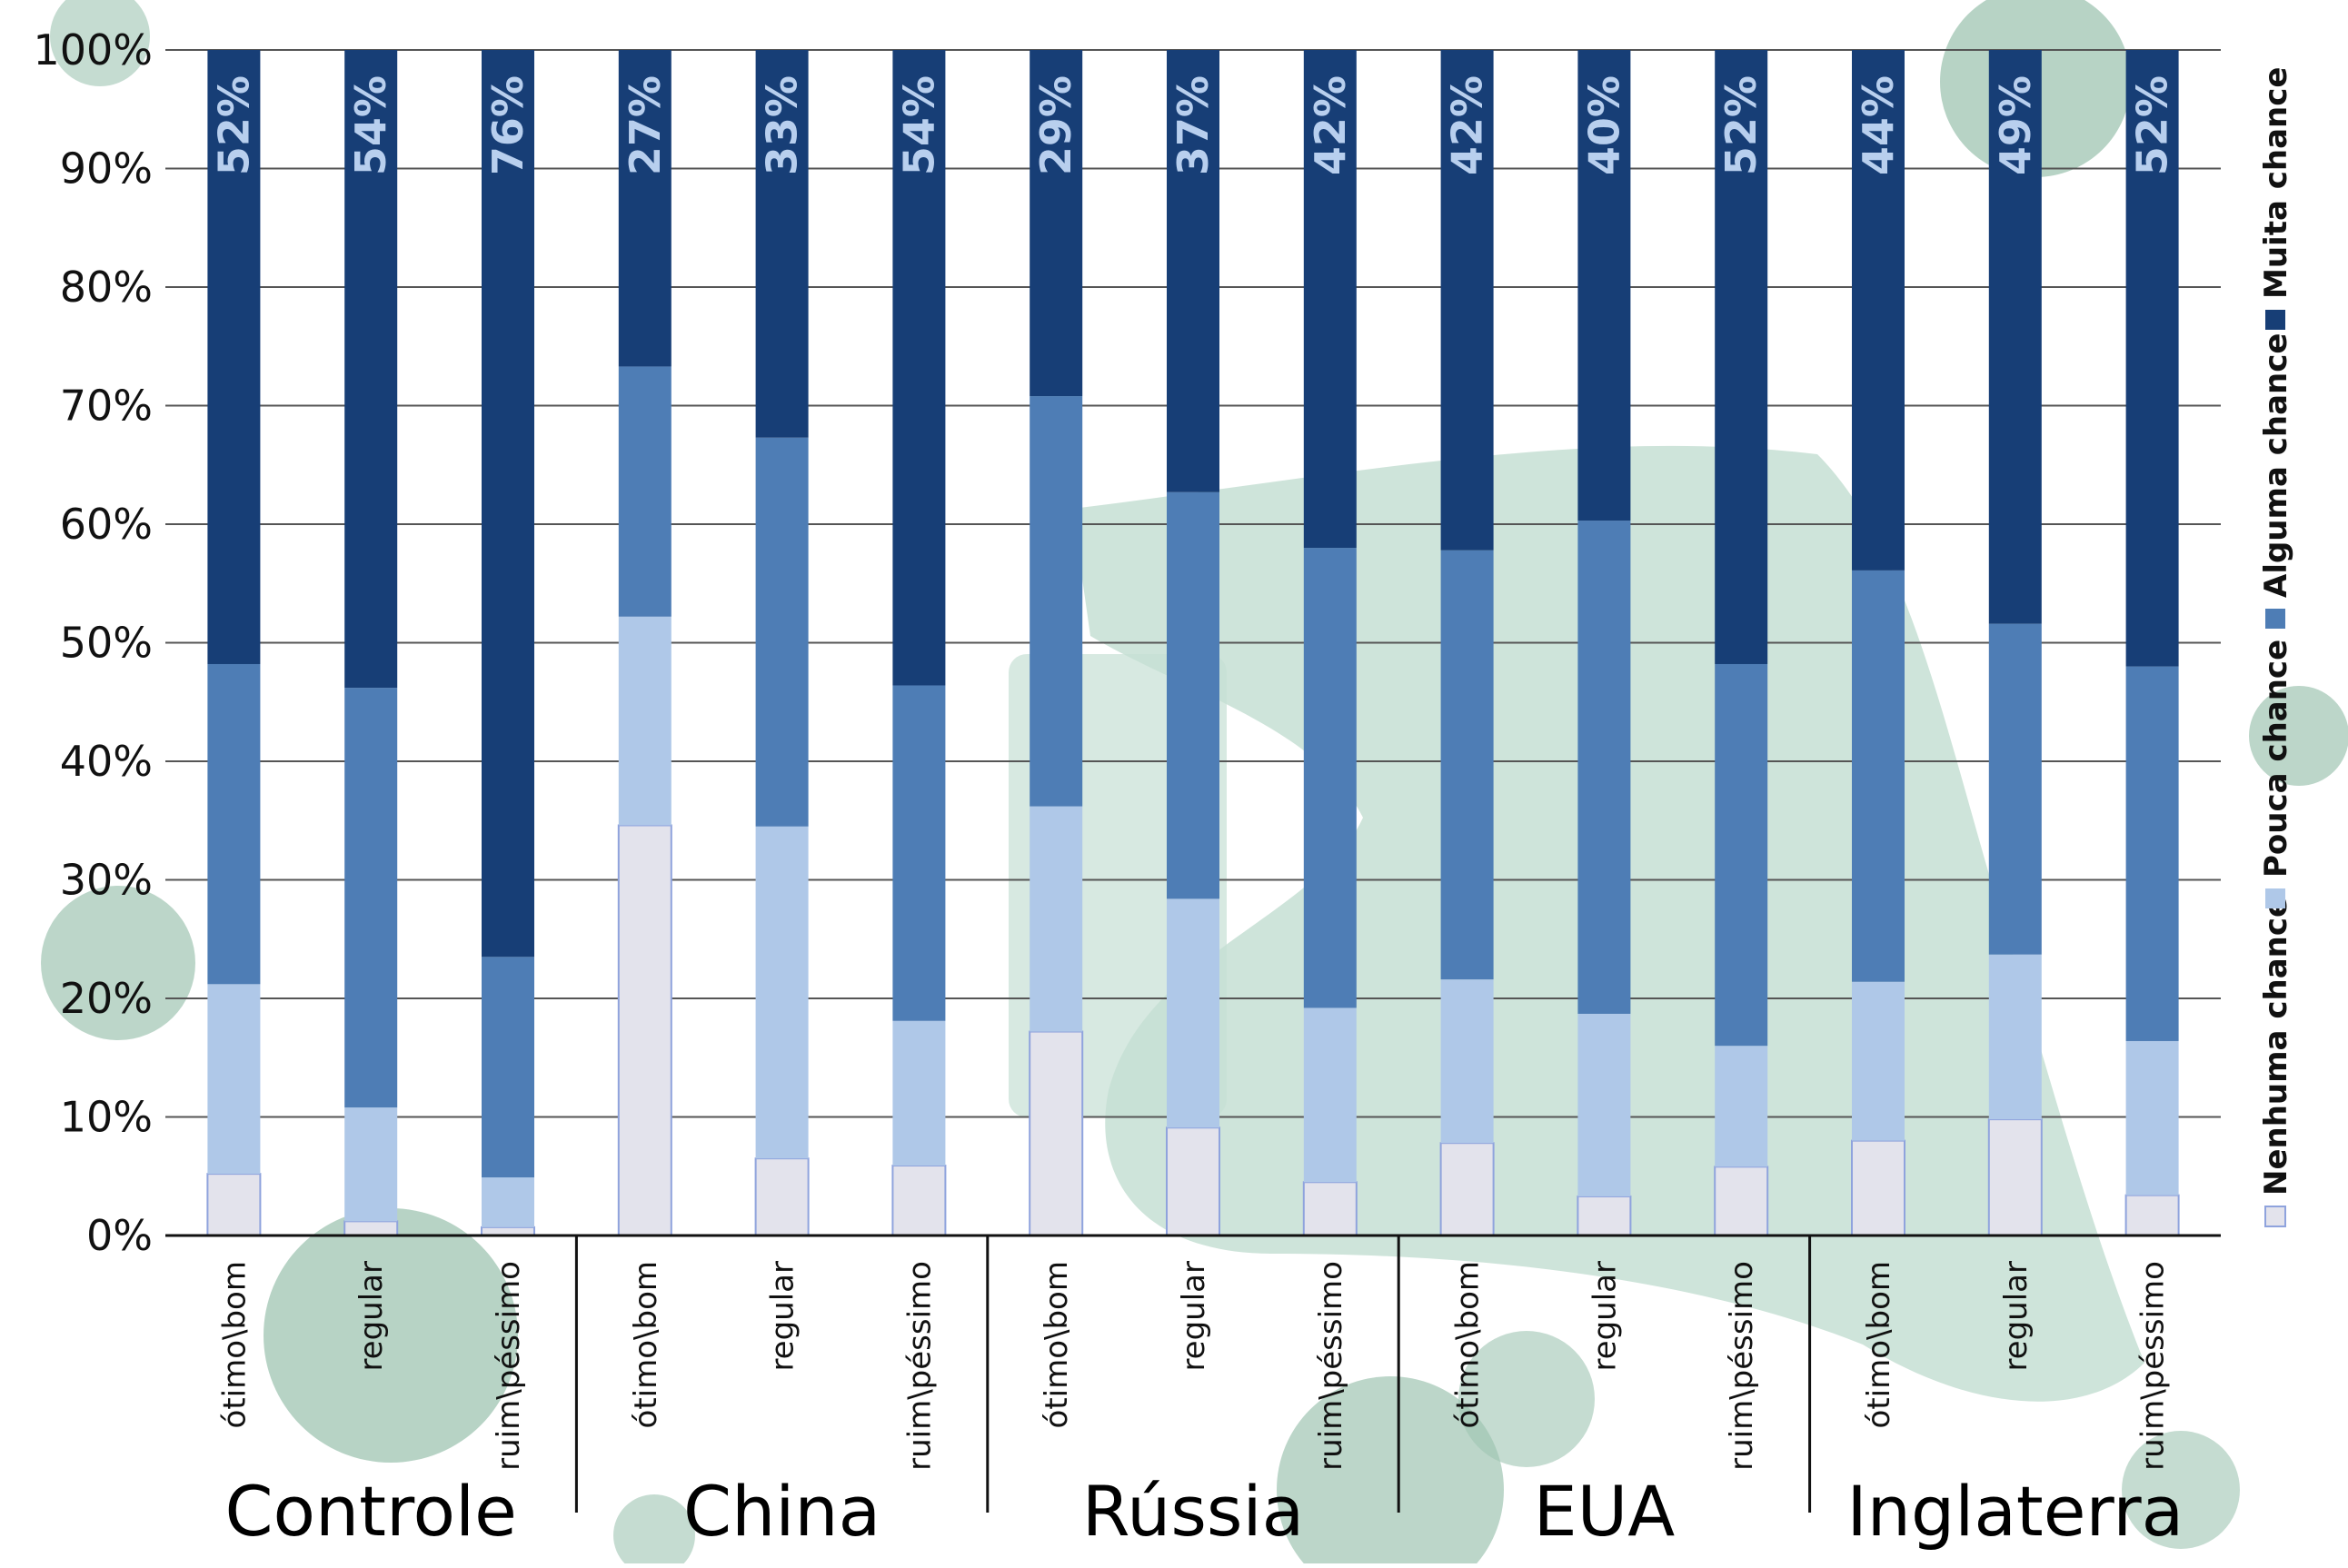 Image resolution: width=2348 pixels, height=1568 pixels. What do you see at coordinates (106, 406) in the screenshot?
I see `y-tick-label: 70%` at bounding box center [106, 406].